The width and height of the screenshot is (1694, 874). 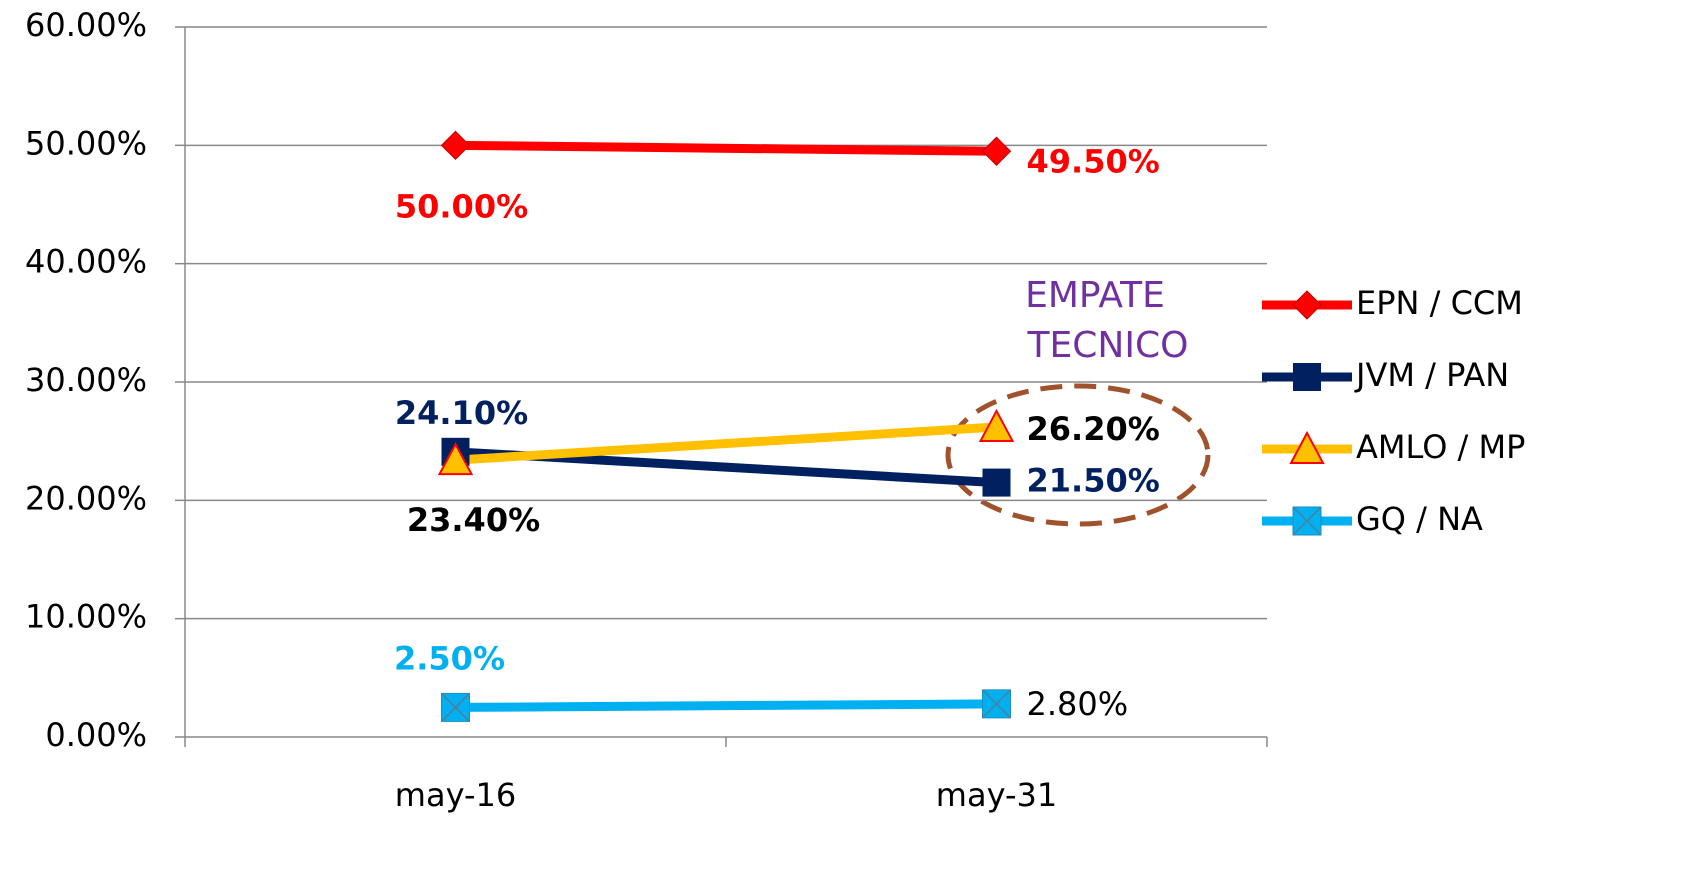 What do you see at coordinates (86, 143) in the screenshot?
I see `y-tick-label: 50.00%` at bounding box center [86, 143].